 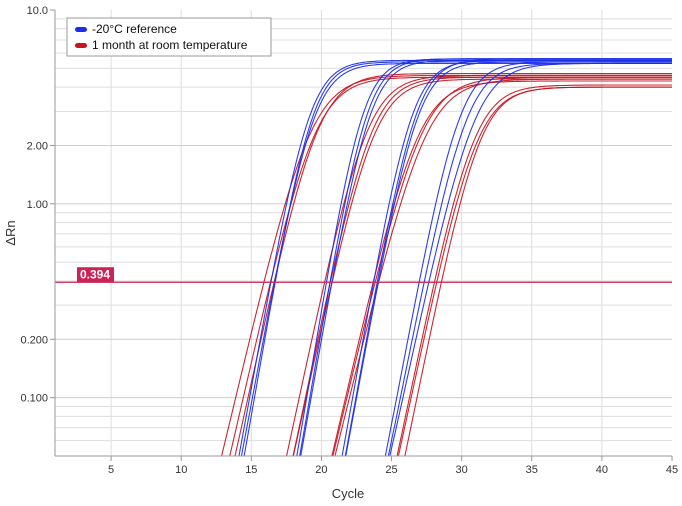 I want to click on x-tick-label: 15, so click(x=251, y=470).